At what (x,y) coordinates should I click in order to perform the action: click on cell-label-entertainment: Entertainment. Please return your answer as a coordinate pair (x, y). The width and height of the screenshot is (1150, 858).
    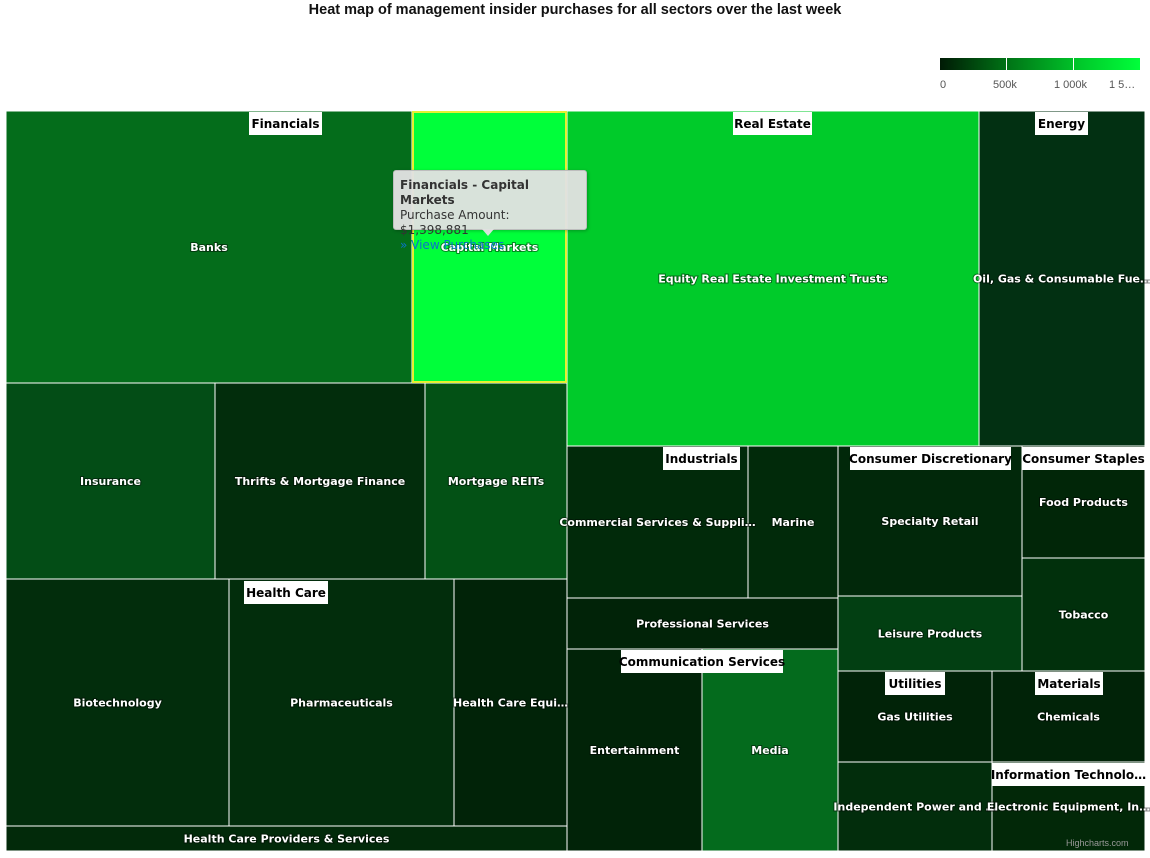
    Looking at the image, I should click on (635, 750).